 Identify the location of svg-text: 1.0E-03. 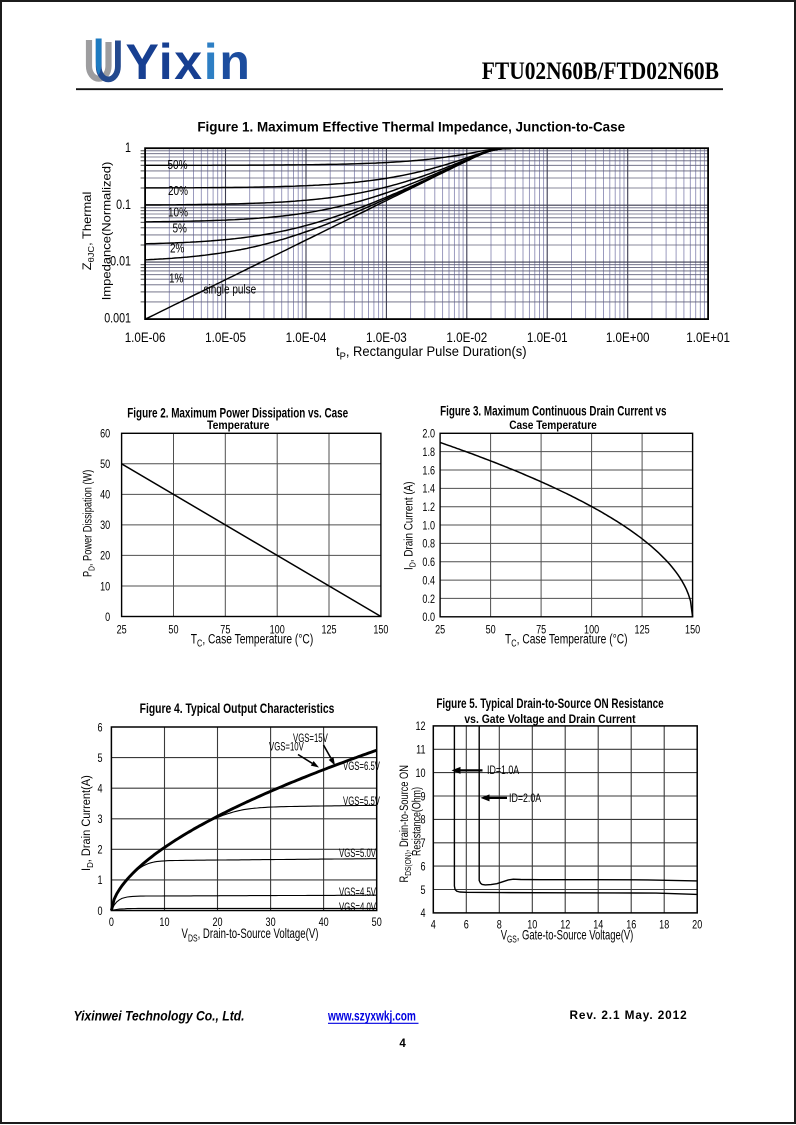
(386, 337).